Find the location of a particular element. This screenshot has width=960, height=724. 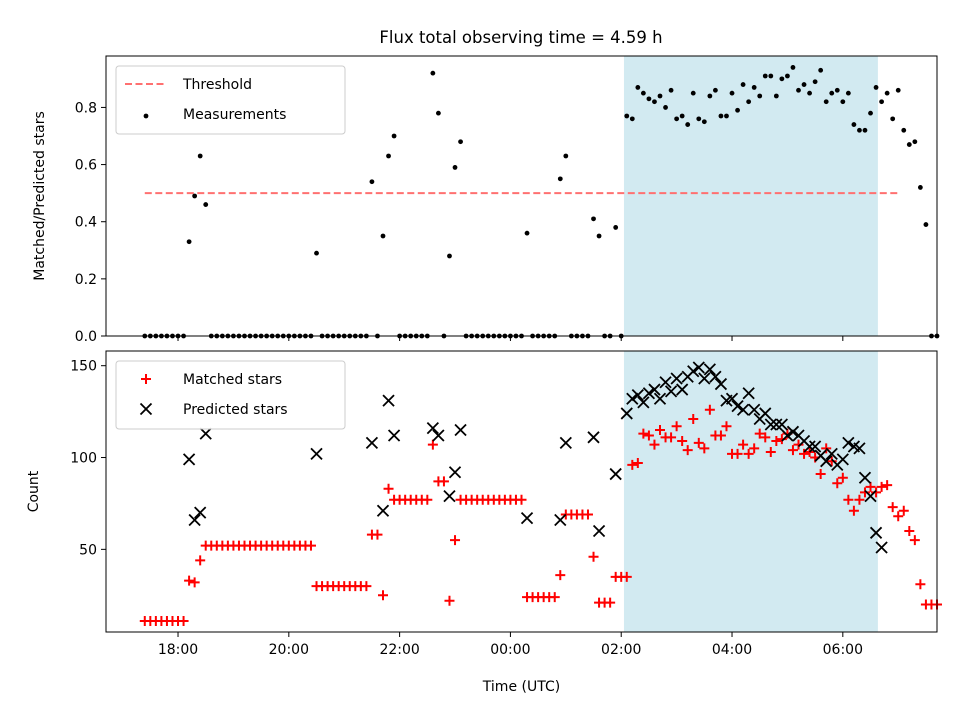

bottom-y-axis-label: Count is located at coordinates (34, 491).